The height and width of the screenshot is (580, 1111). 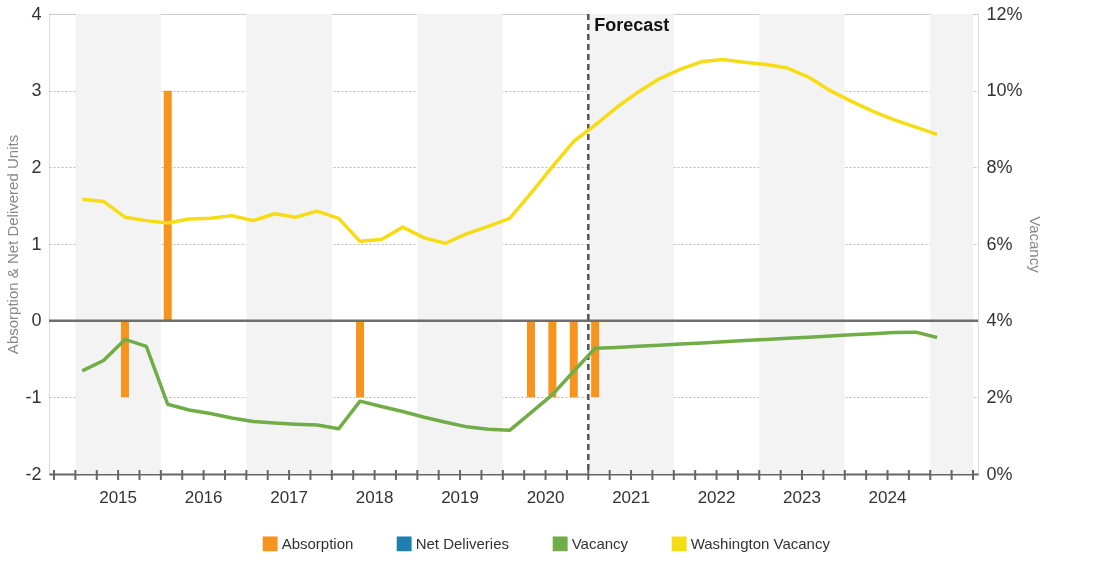 I want to click on x-tick-label: 2022, so click(x=716, y=497).